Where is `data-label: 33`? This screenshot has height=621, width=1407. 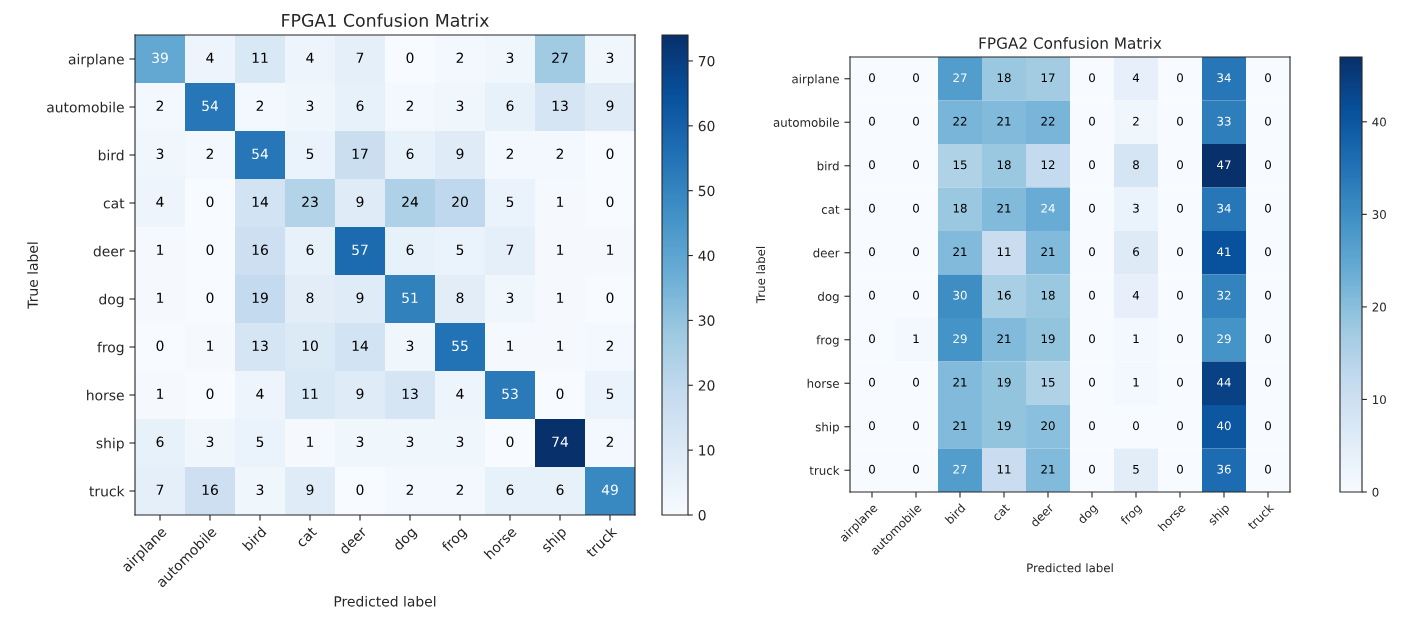 data-label: 33 is located at coordinates (1224, 121).